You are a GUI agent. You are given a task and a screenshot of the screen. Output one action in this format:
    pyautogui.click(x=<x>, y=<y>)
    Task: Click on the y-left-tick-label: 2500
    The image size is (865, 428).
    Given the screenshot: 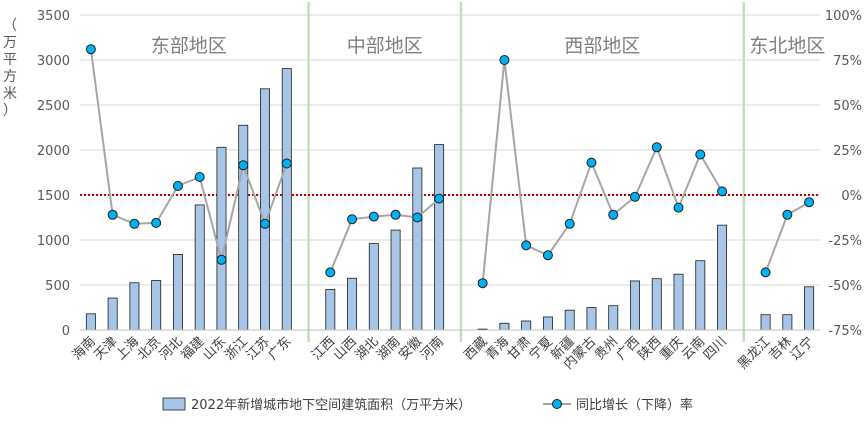 What is the action you would take?
    pyautogui.click(x=53, y=106)
    